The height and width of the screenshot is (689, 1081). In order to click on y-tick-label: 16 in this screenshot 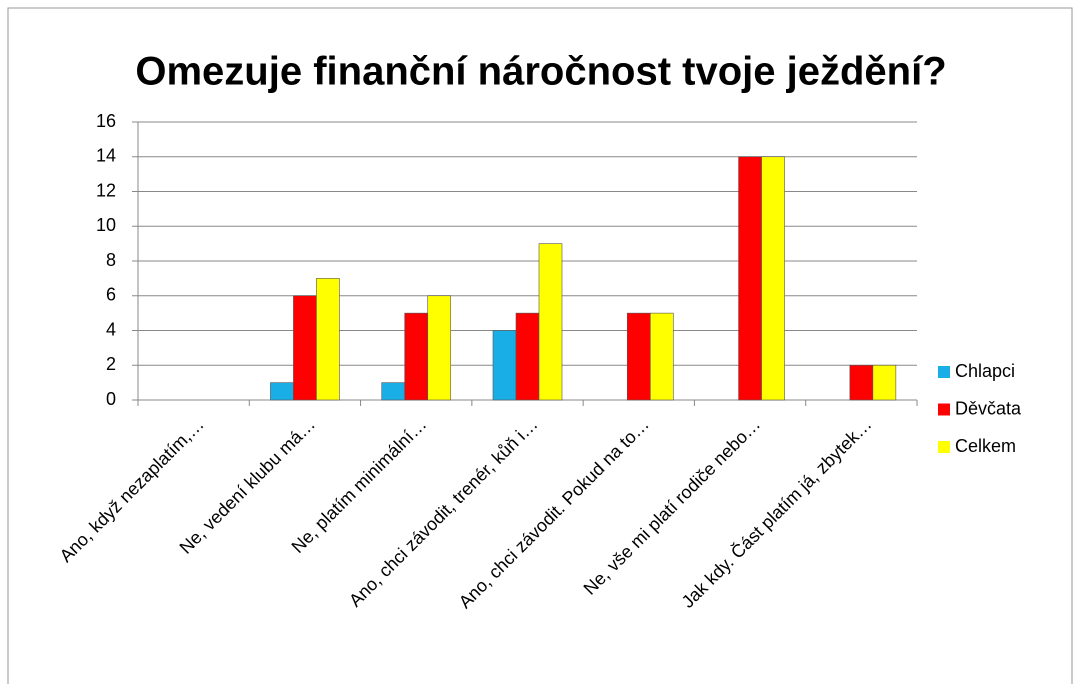, I will do `click(106, 121)`.